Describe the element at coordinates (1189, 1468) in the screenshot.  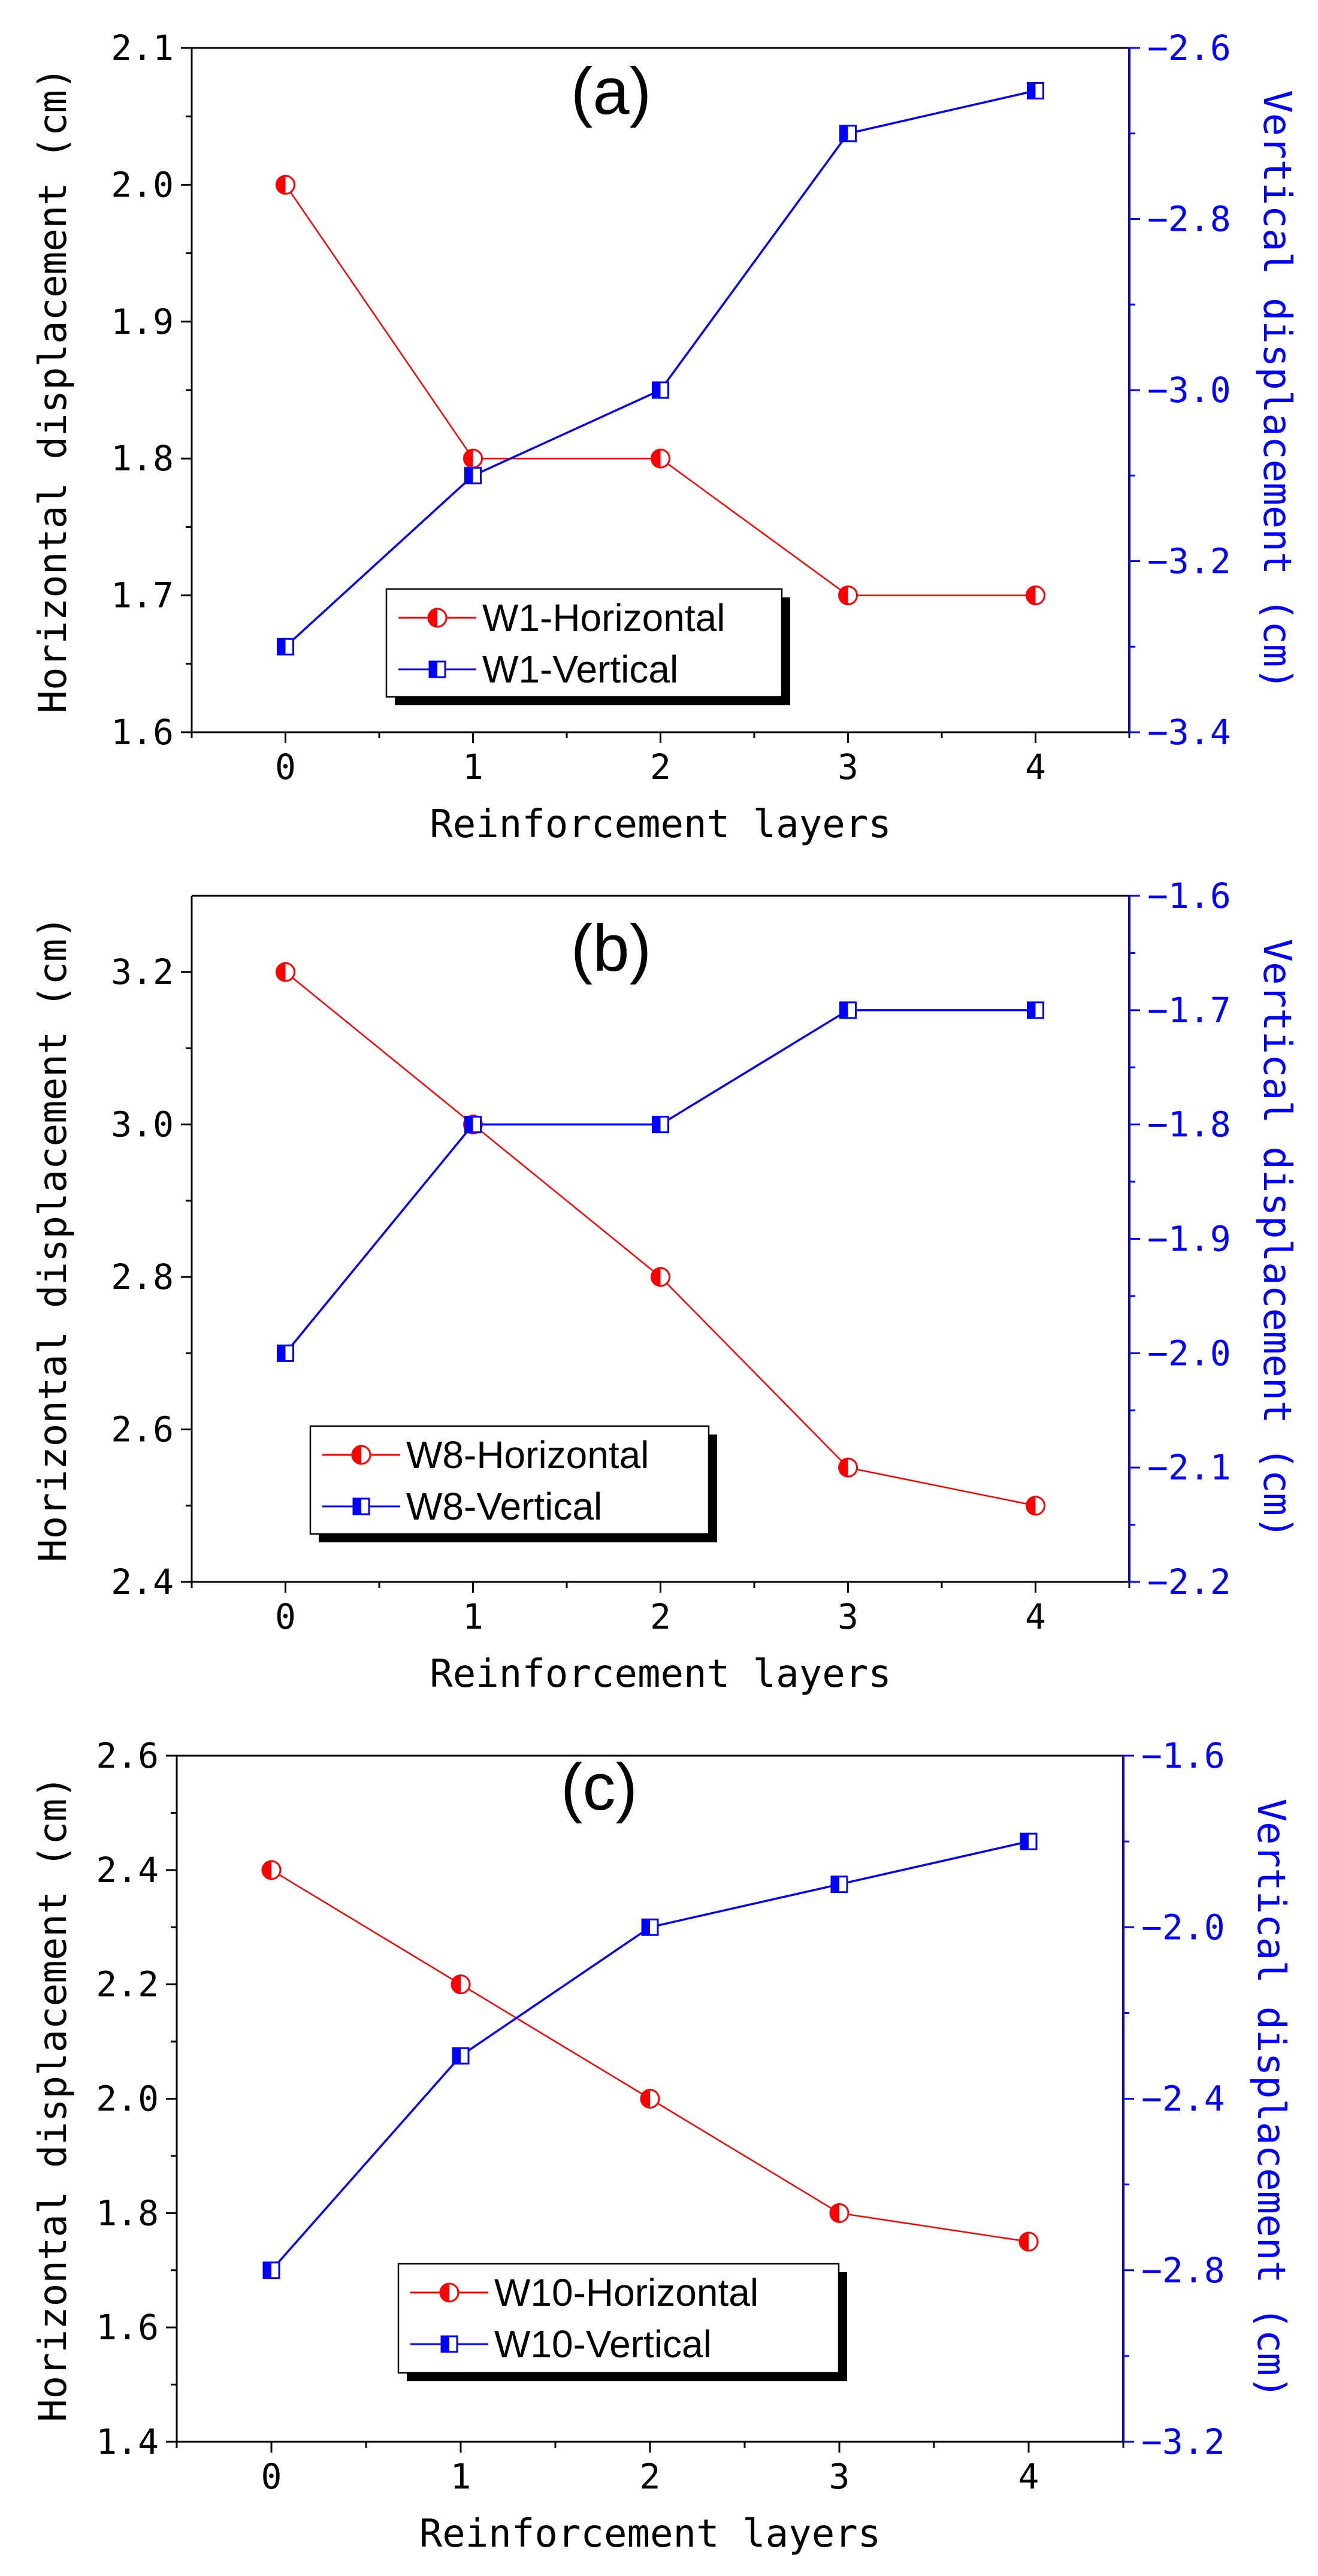
I see `y2-tick-label: −2.1` at that location.